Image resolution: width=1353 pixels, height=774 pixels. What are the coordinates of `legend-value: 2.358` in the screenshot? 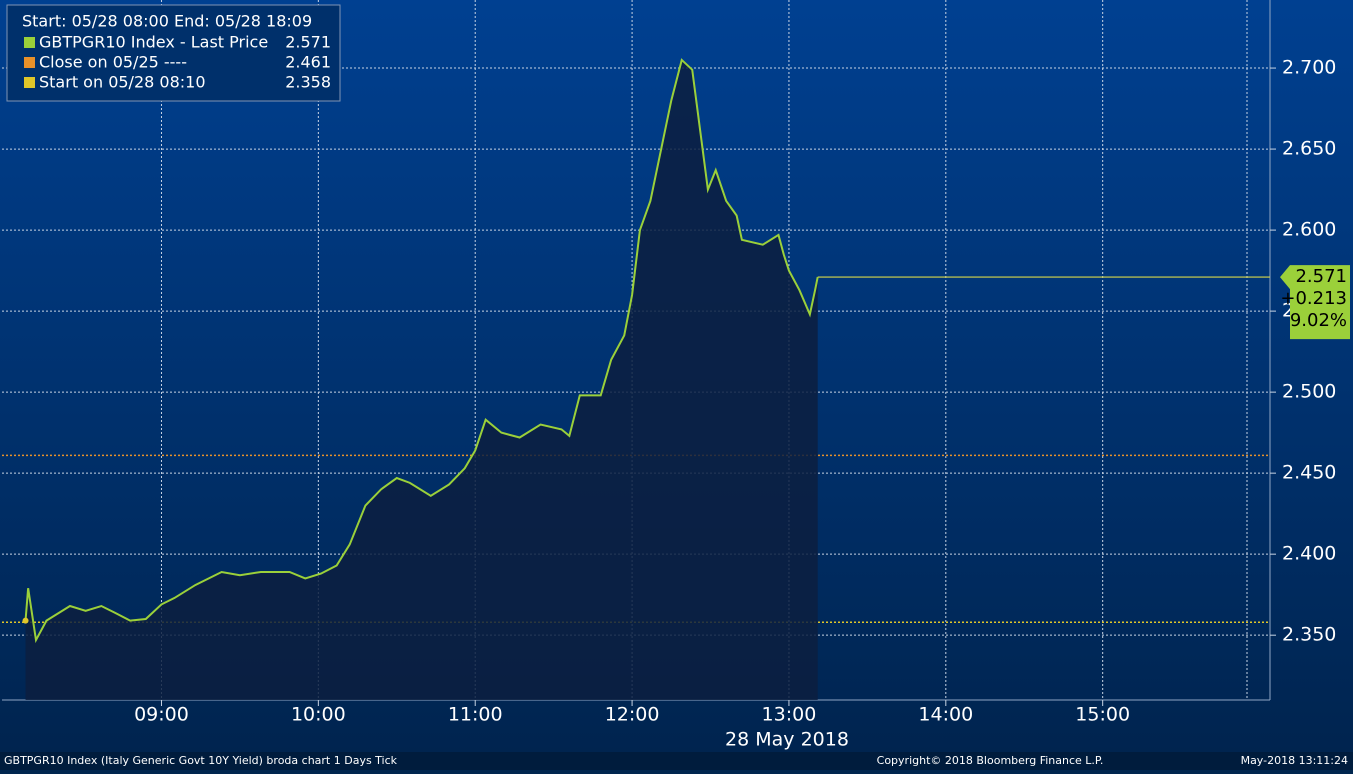 It's located at (308, 82).